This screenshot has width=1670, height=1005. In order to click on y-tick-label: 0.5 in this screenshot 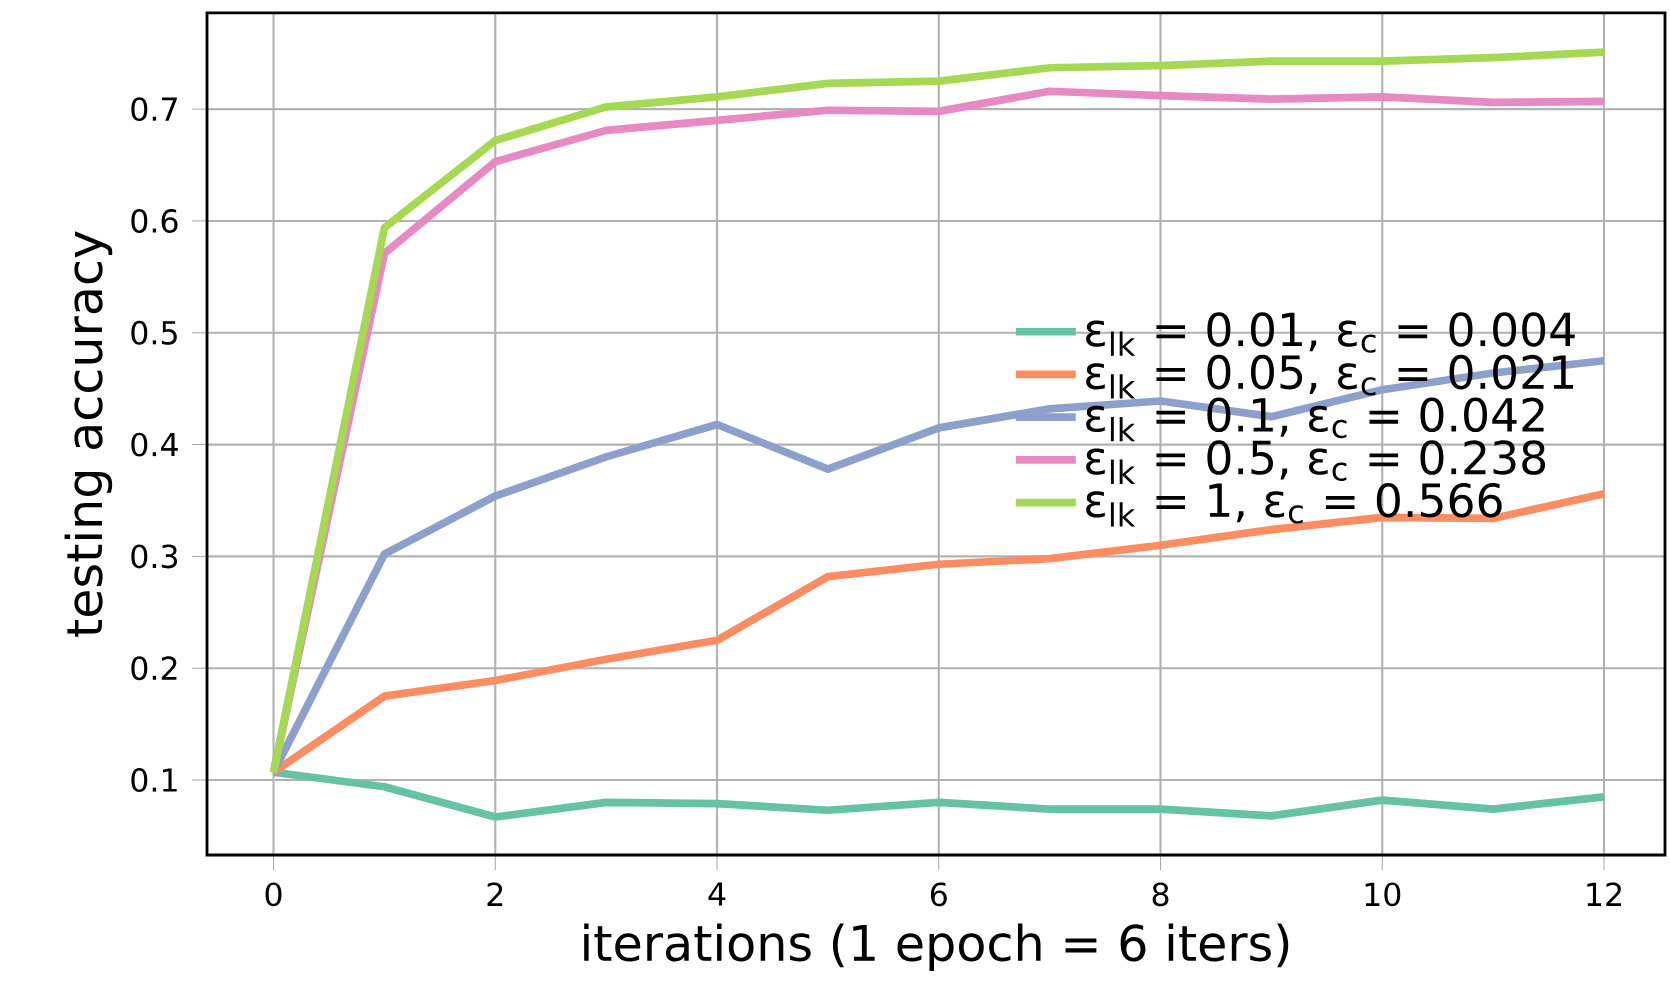, I will do `click(154, 332)`.